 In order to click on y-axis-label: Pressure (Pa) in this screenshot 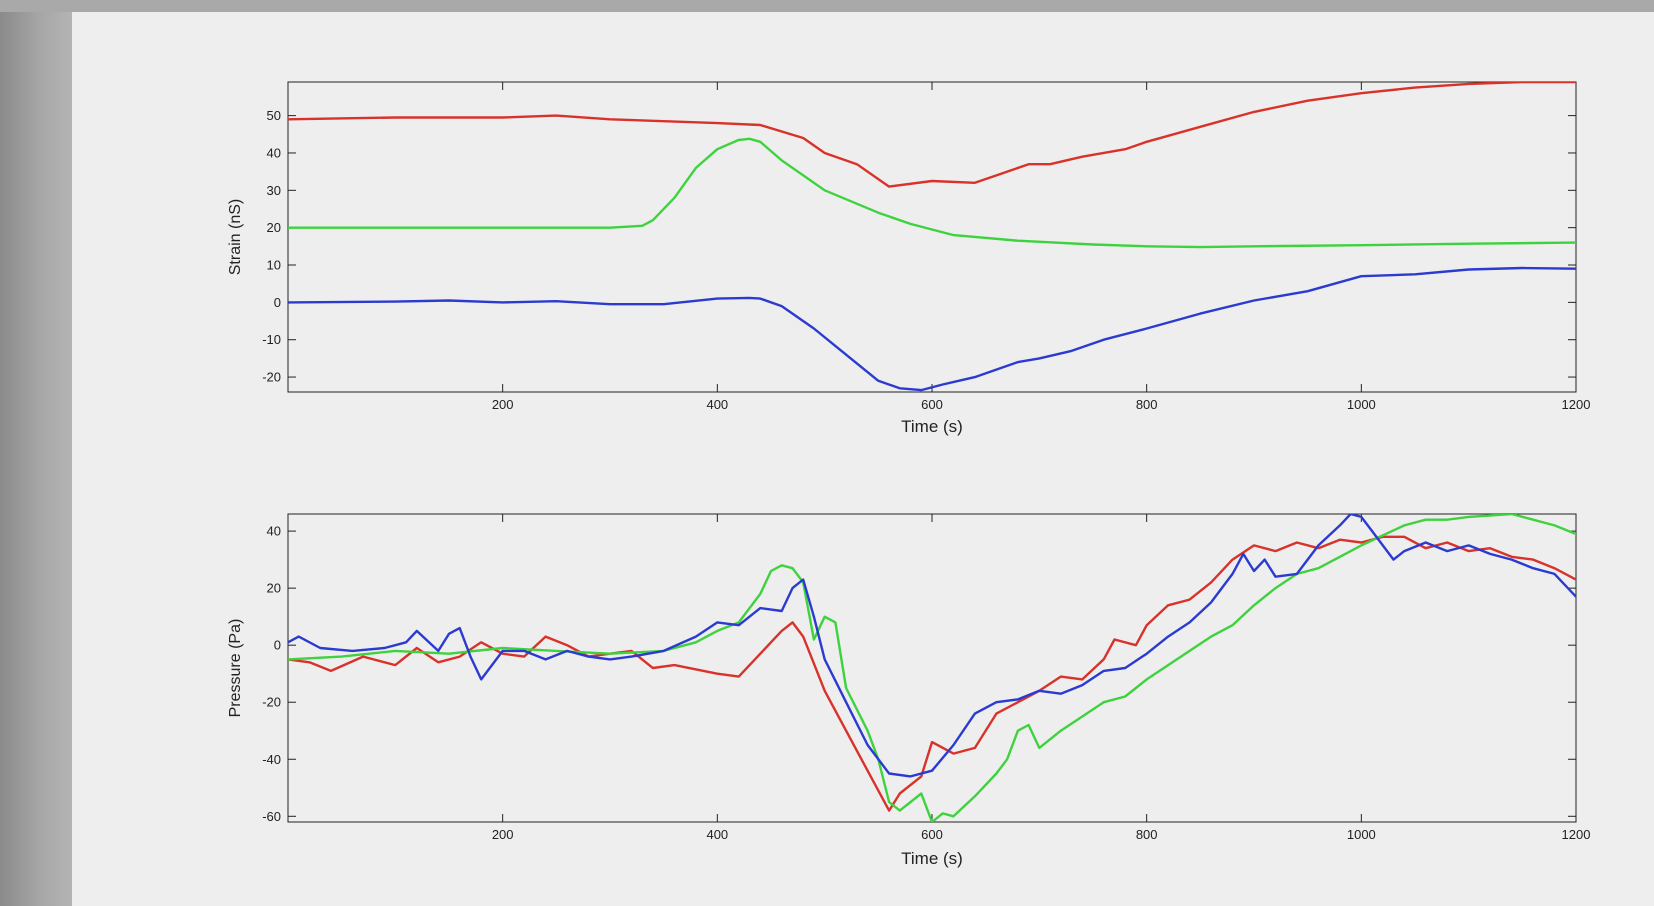, I will do `click(235, 668)`.